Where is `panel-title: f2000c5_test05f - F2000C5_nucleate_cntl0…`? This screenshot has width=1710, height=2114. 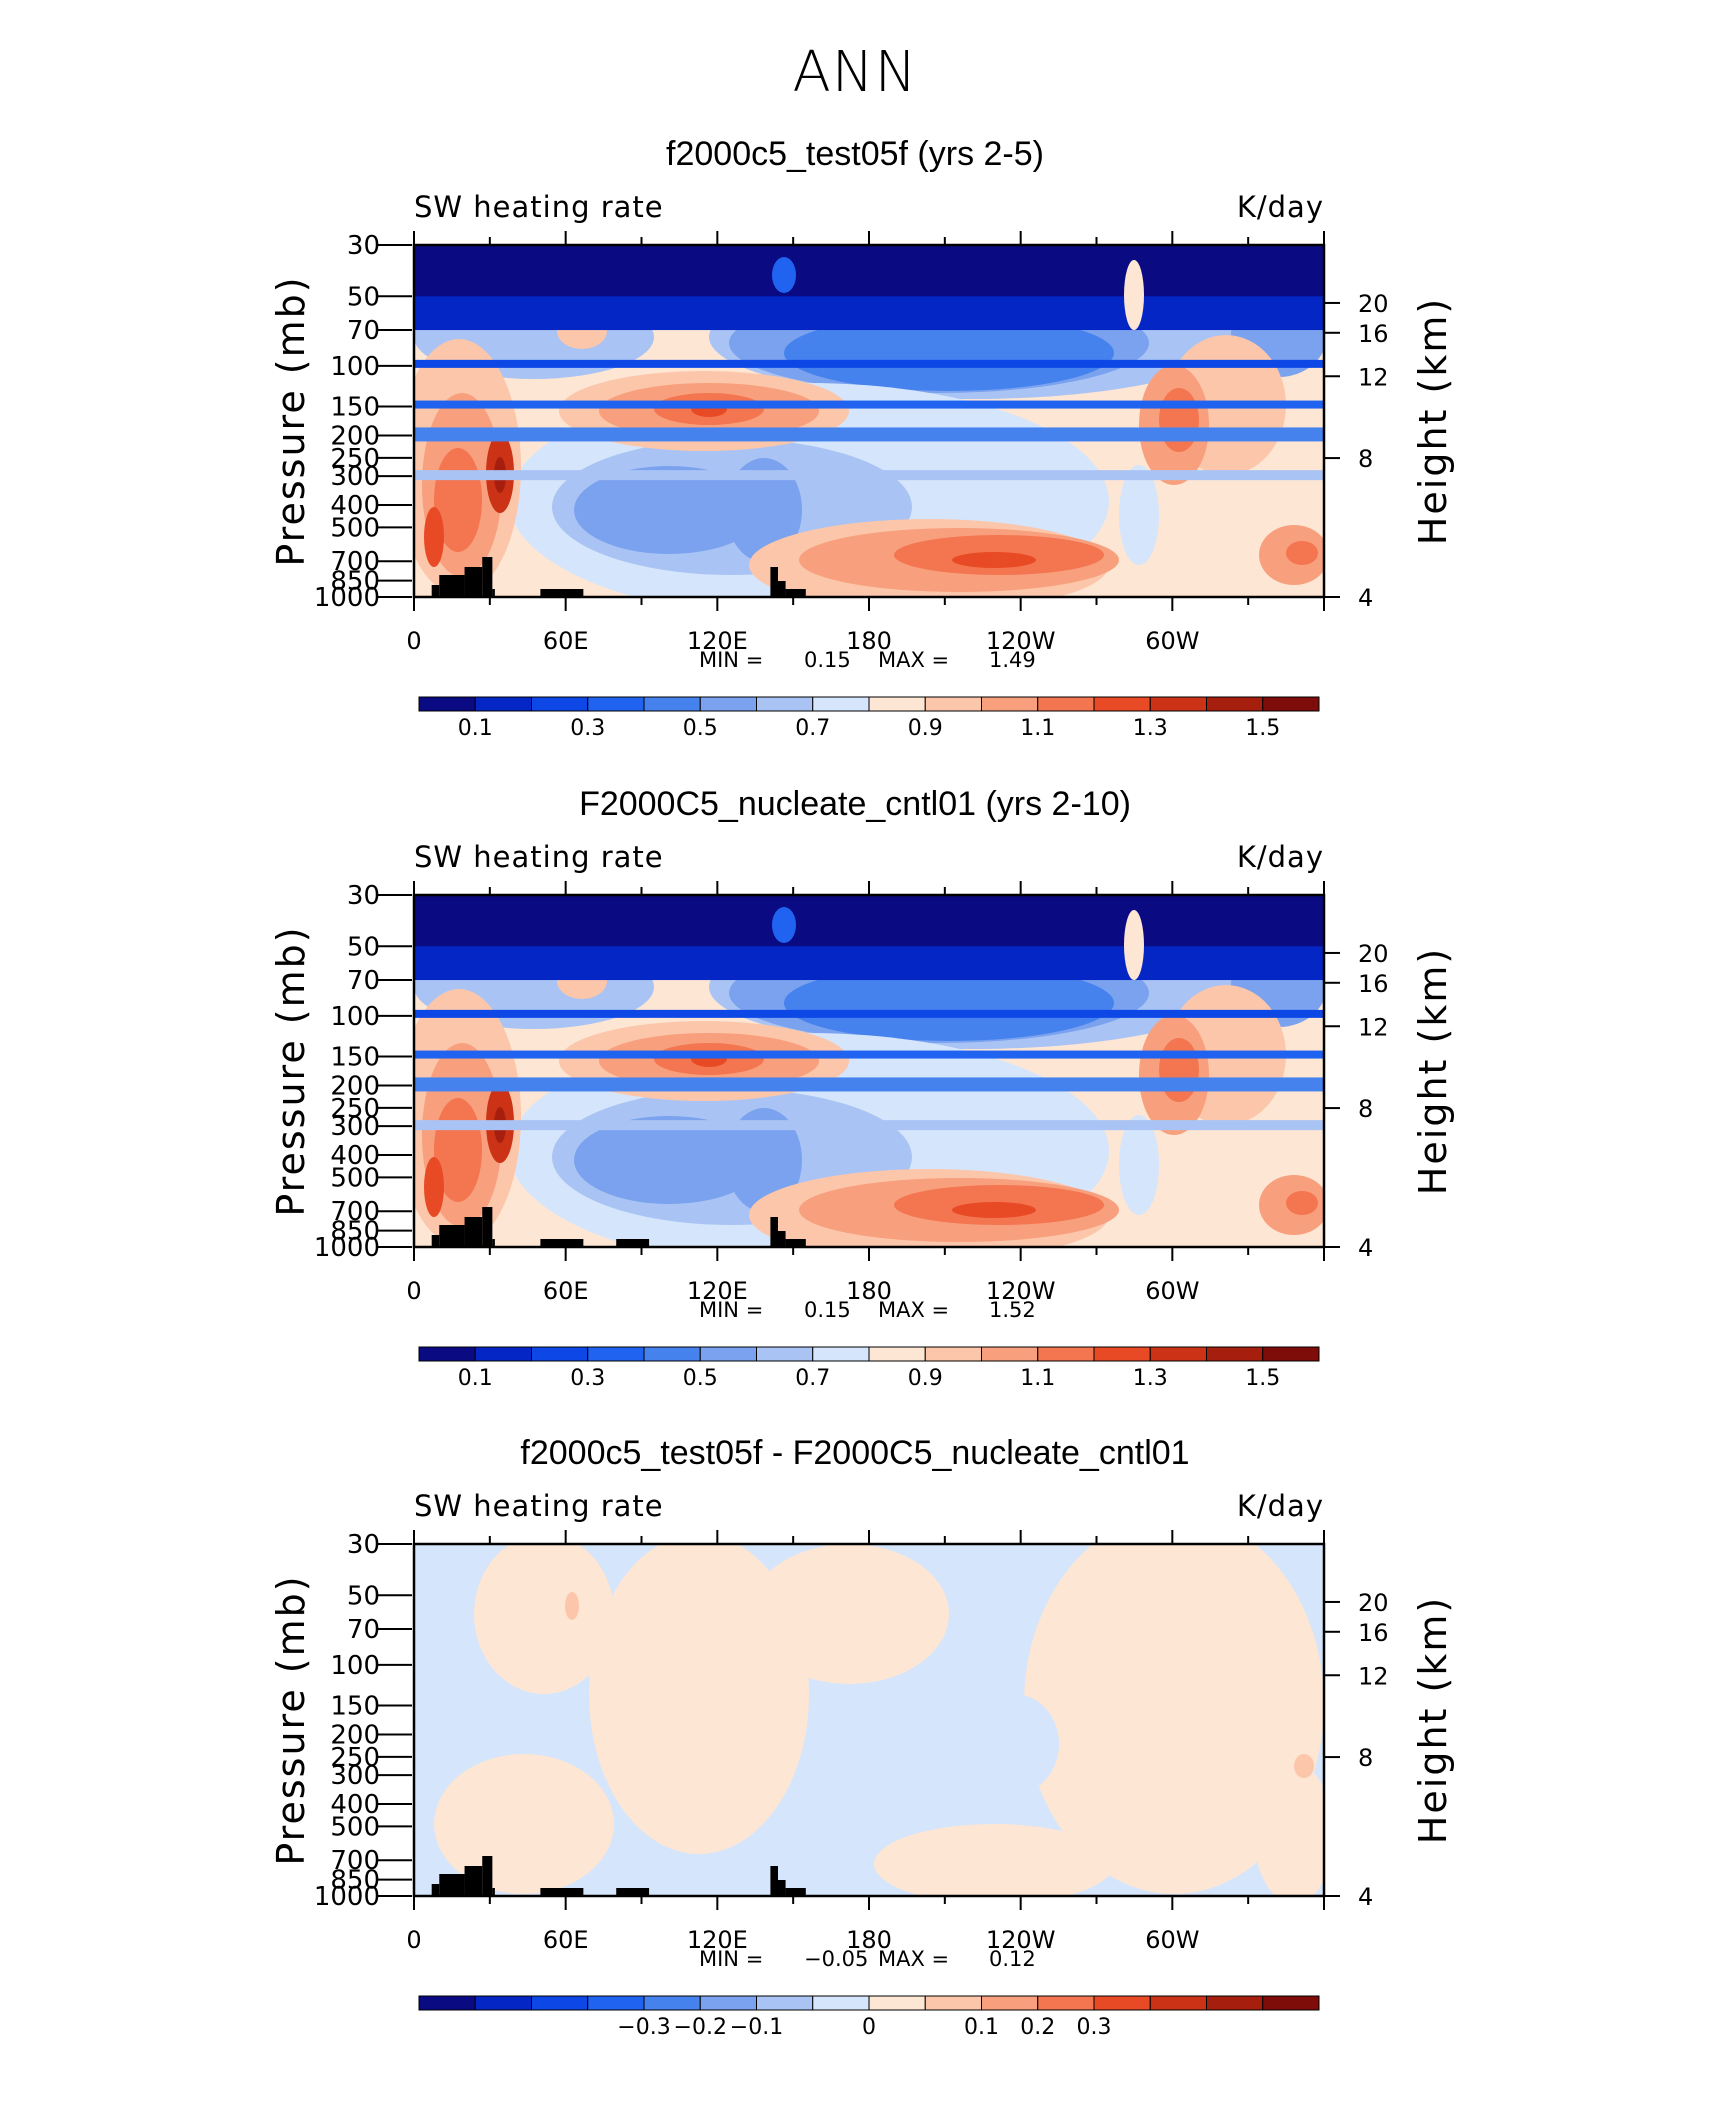
panel-title: f2000c5_test05f - F2000C5_nucleate_cntl0… is located at coordinates (855, 1453).